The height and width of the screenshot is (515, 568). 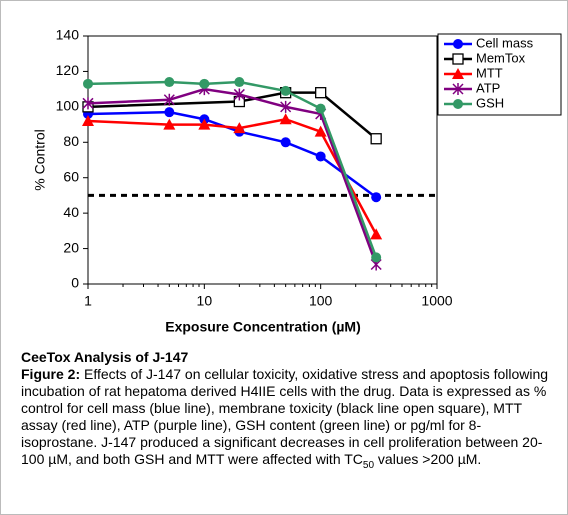 I want to click on y-tick-label: 60, so click(x=71, y=176).